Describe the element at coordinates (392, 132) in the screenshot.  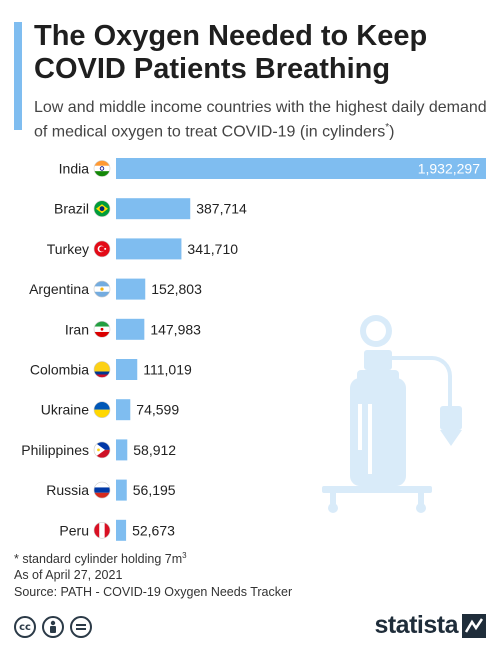
I see `subtitle-end: )` at that location.